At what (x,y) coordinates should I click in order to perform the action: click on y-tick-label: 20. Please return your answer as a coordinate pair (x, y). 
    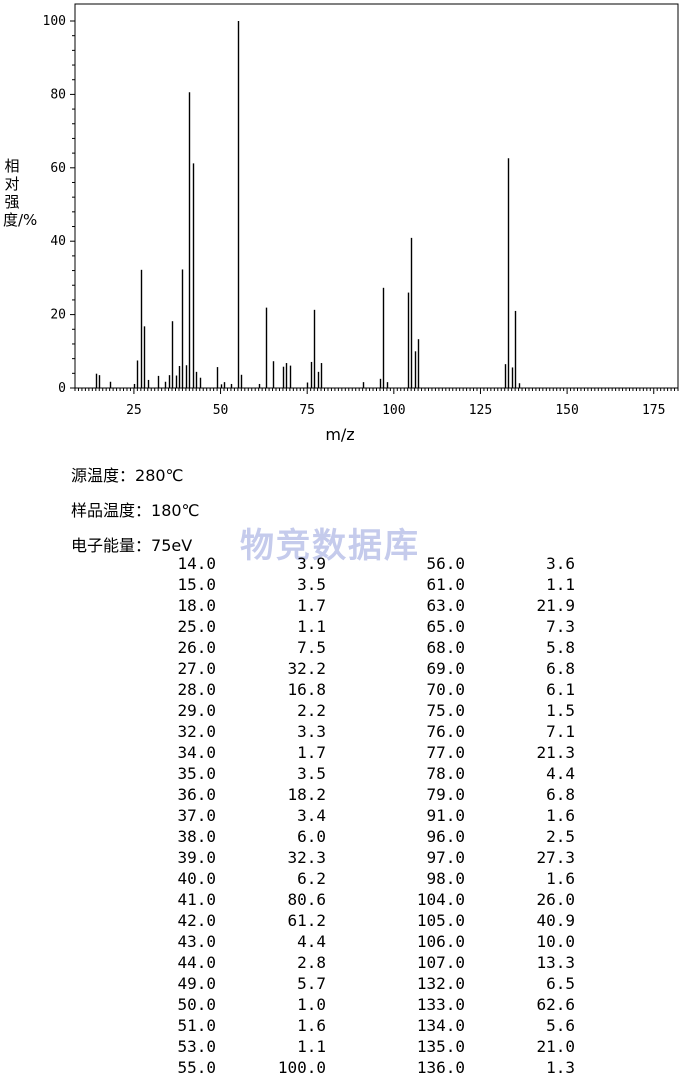
    Looking at the image, I should click on (58, 315).